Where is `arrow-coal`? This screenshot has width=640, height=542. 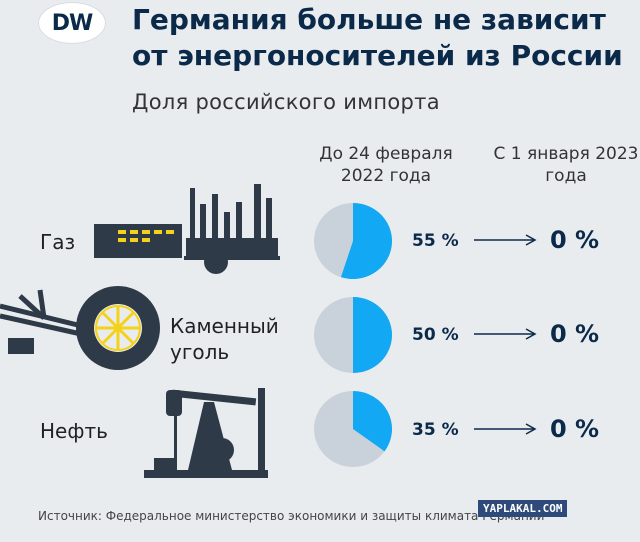
arrow-coal is located at coordinates (505, 334).